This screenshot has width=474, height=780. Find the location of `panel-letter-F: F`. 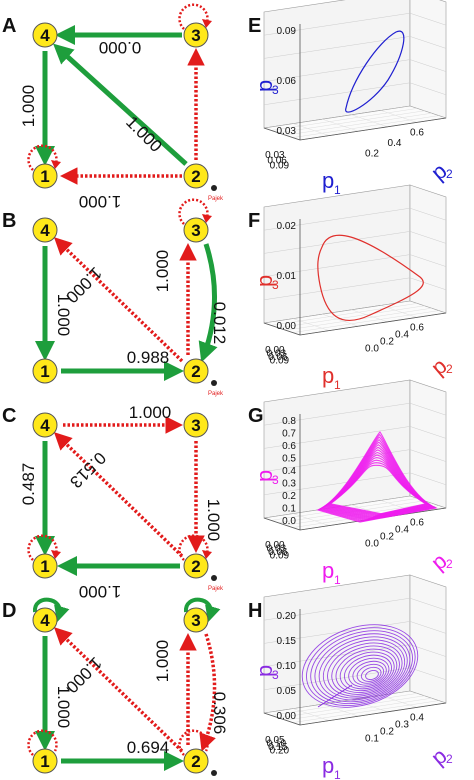

panel-letter-F: F is located at coordinates (254, 221).